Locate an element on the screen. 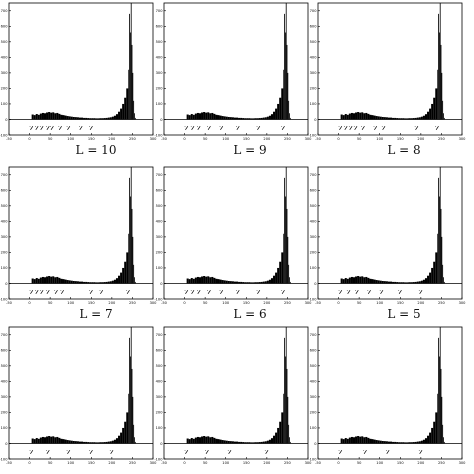 Image resolution: width=474 pixels, height=474 pixels. x-tick-label: -50 is located at coordinates (9, 139).